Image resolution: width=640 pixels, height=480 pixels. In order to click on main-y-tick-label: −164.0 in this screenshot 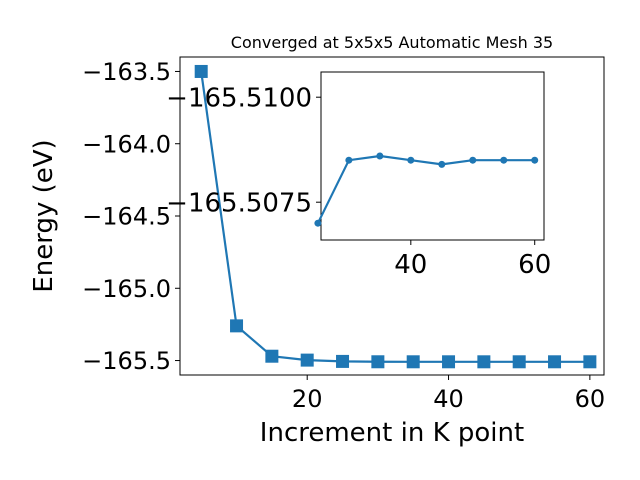, I will do `click(126, 144)`.